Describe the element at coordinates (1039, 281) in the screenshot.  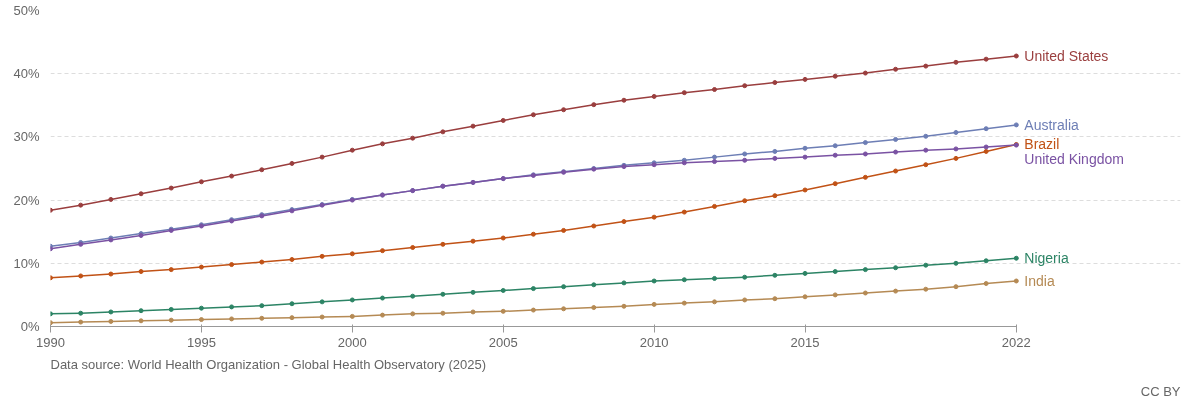
I see `series-label: India` at that location.